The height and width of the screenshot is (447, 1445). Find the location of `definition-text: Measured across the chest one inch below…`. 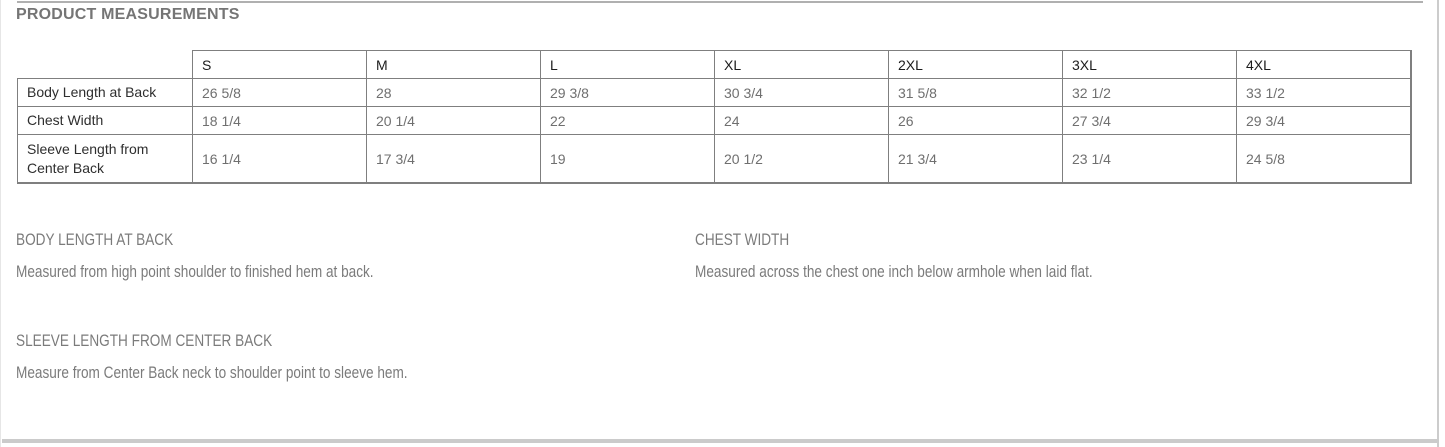

definition-text: Measured across the chest one inch below… is located at coordinates (894, 271).